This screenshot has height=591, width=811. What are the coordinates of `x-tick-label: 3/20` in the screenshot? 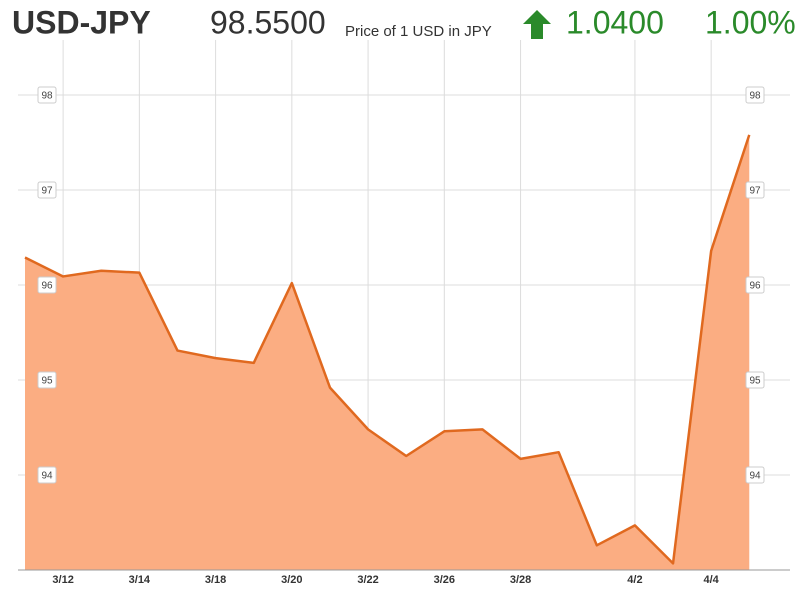 It's located at (291, 580).